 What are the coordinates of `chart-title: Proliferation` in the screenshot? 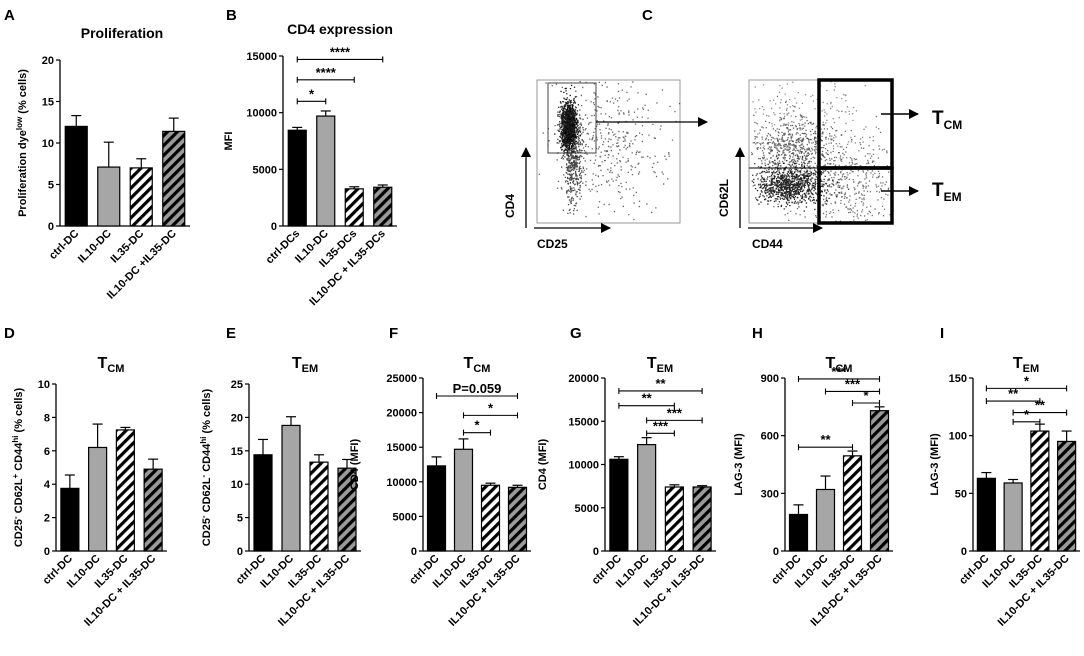 It's located at (122, 33).